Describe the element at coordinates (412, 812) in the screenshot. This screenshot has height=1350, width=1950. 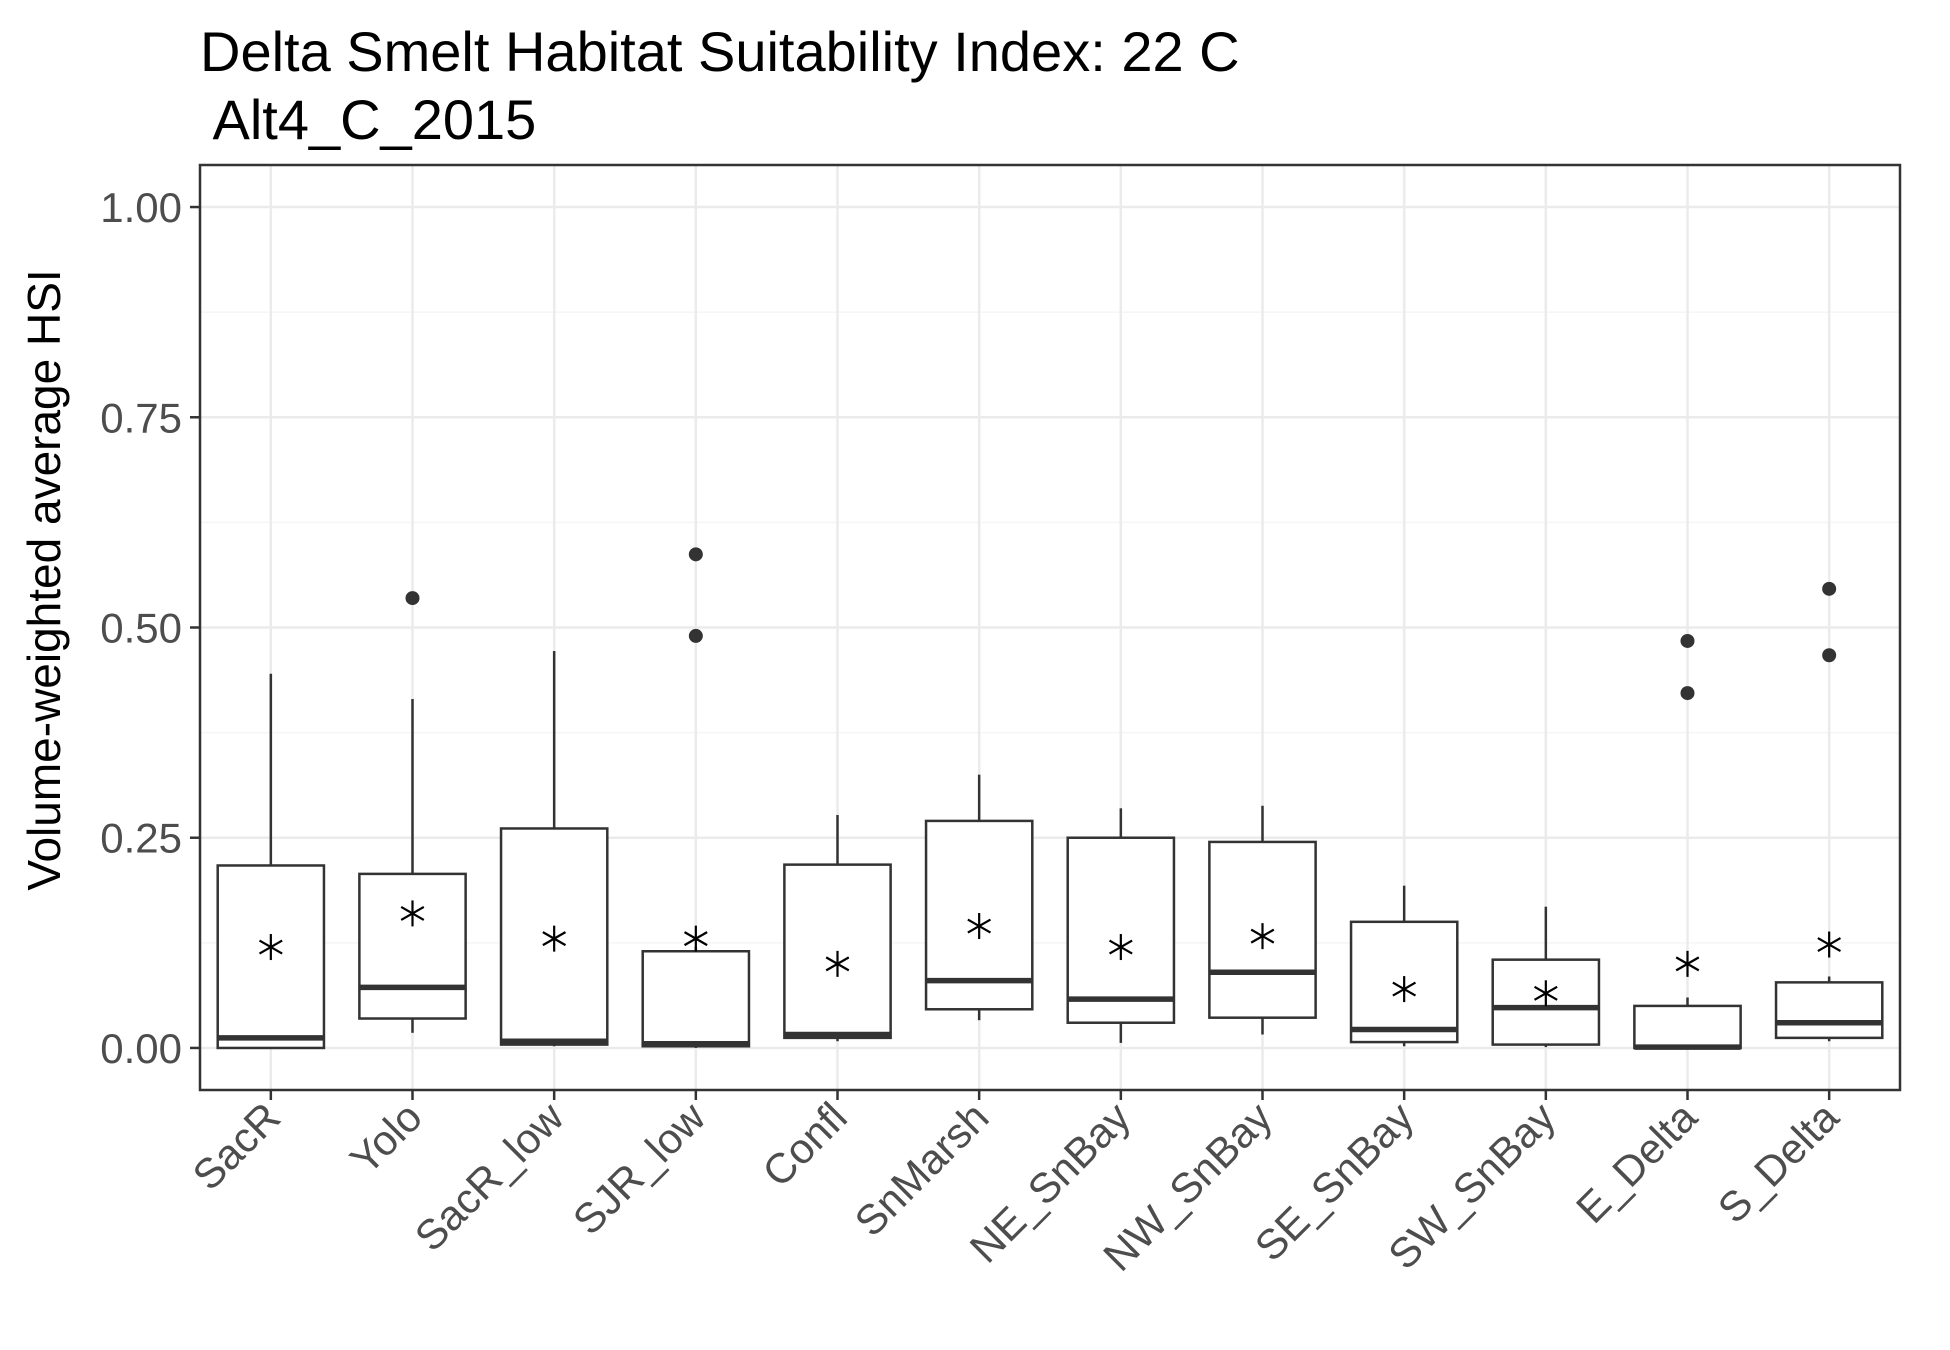
I see `box-Yolo` at that location.